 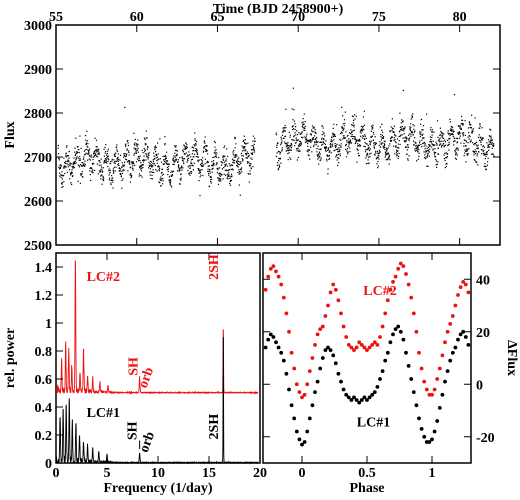 I want to click on annotation-lc2-orb: orb, so click(x=146, y=377).